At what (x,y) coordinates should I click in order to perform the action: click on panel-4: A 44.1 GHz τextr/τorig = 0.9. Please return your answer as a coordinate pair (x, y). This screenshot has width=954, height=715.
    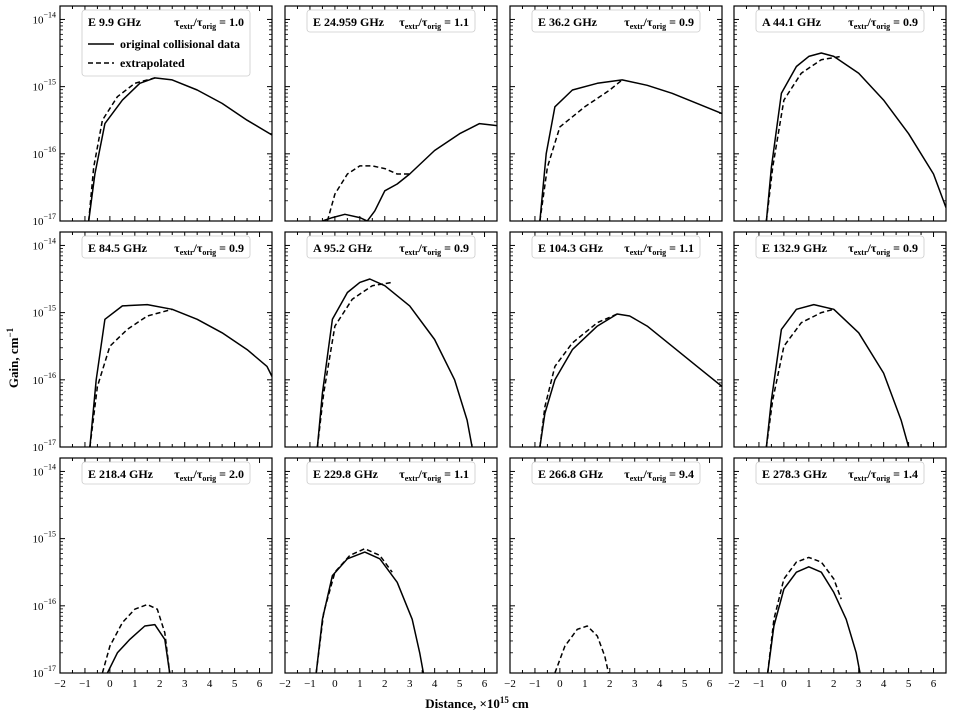
    Looking at the image, I should click on (840, 113).